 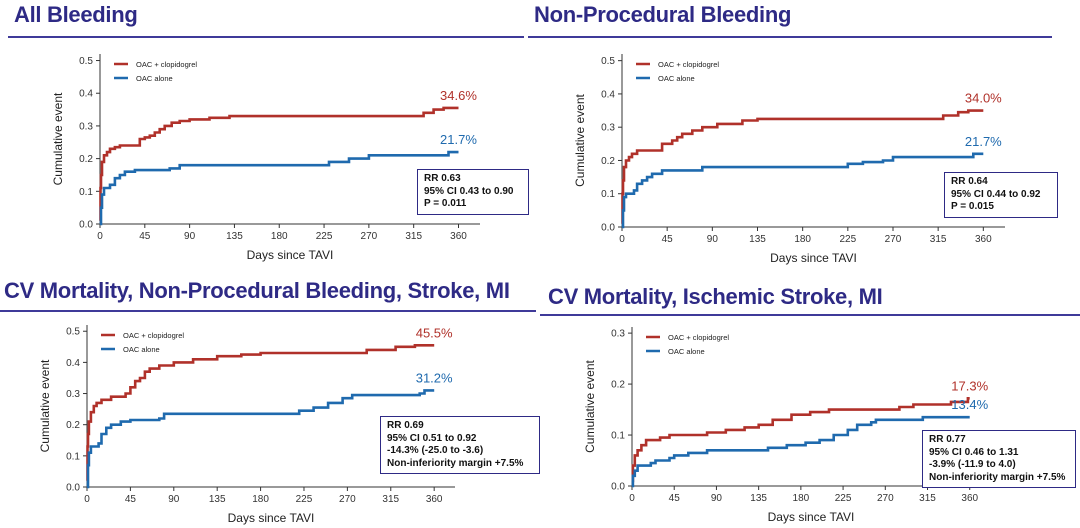 I want to click on stats-line: RR 0.69, so click(x=405, y=425).